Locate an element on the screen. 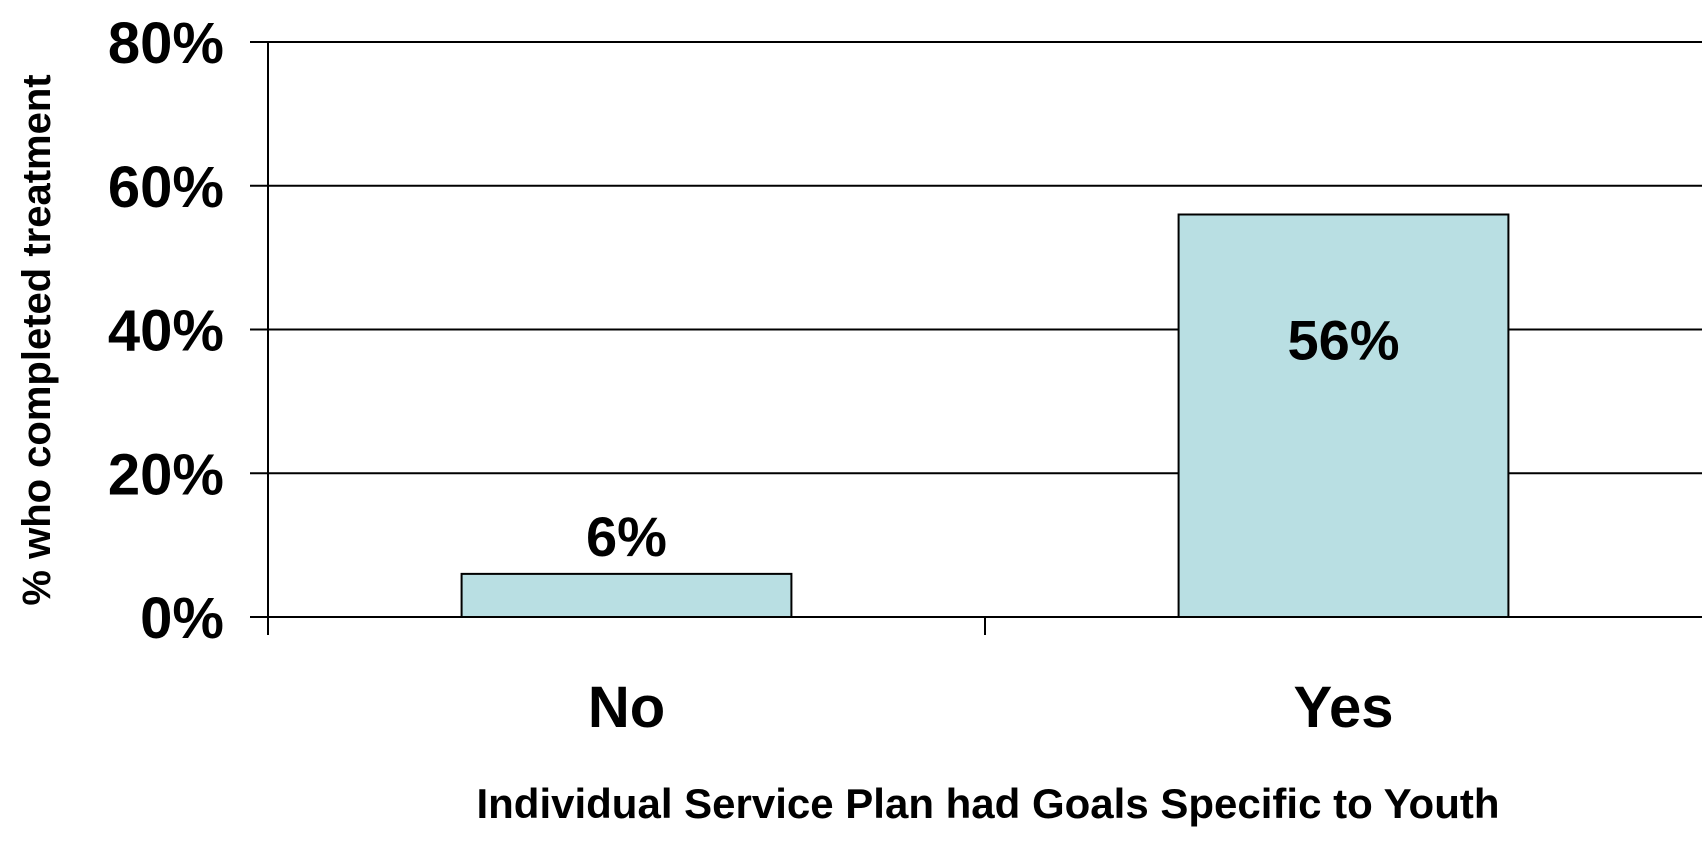  bar-no is located at coordinates (626, 595).